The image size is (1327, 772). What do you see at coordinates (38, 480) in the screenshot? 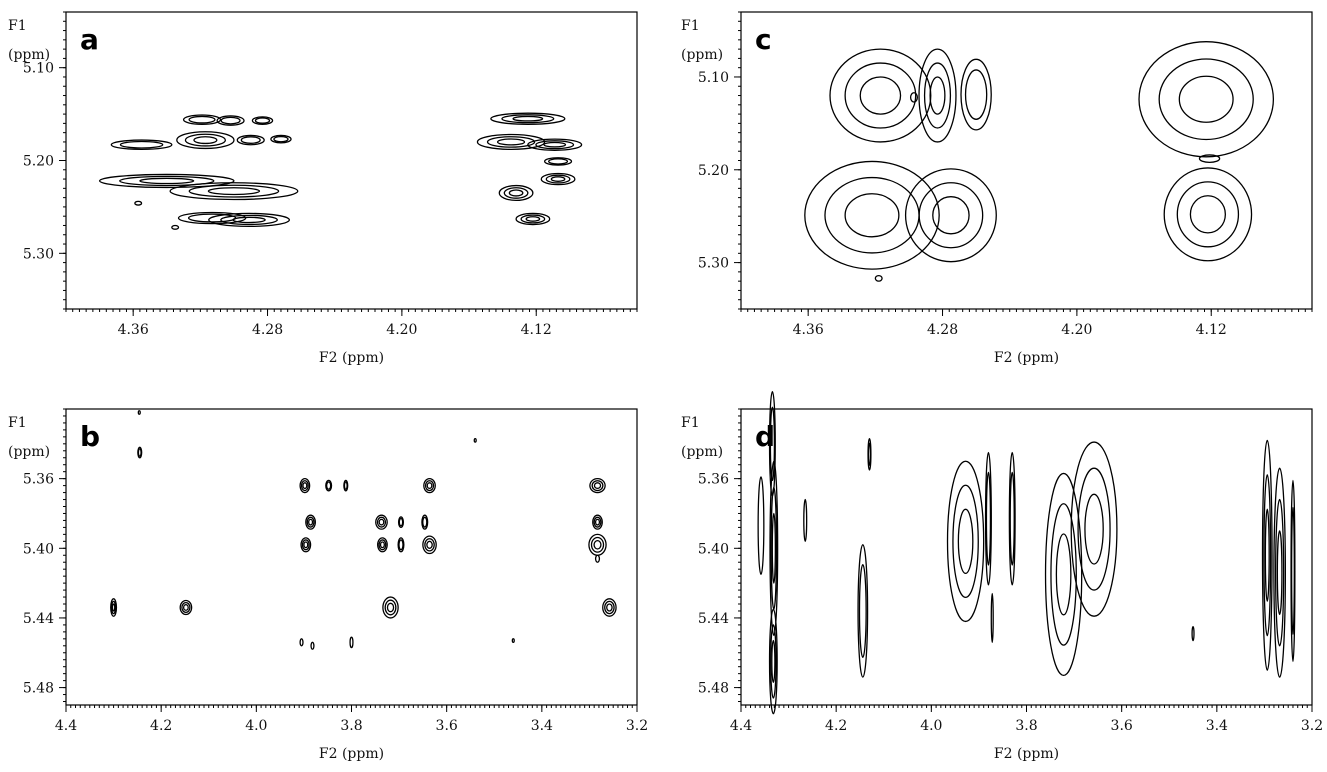
I see `y-tick-label: 5.36` at bounding box center [38, 480].